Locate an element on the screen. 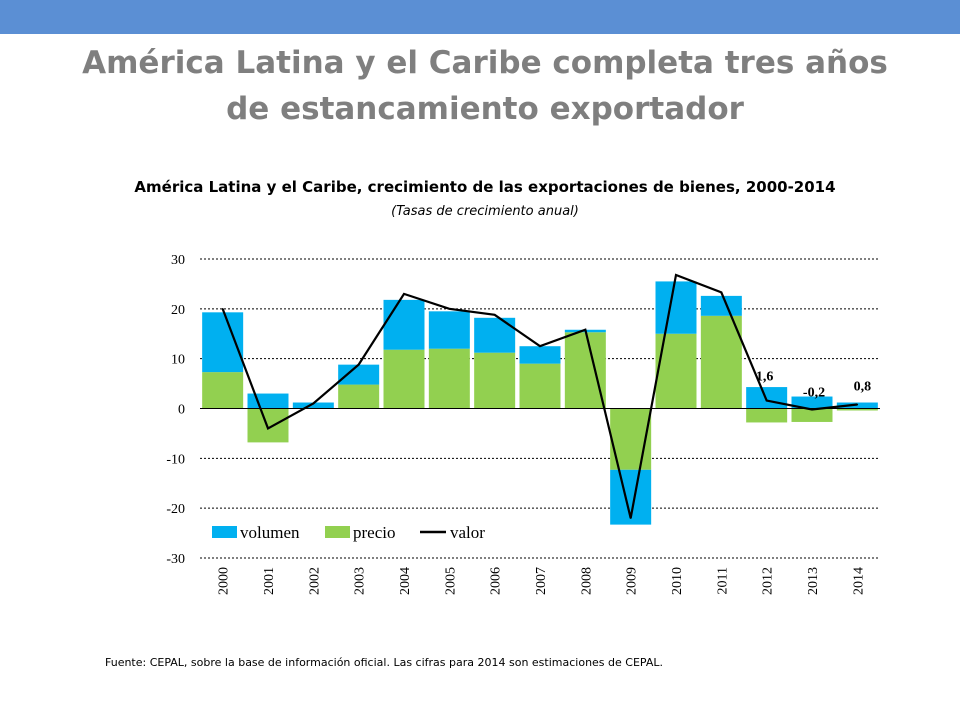 This screenshot has width=960, height=720. x-tick-label-2006: 2006 is located at coordinates (496, 581).